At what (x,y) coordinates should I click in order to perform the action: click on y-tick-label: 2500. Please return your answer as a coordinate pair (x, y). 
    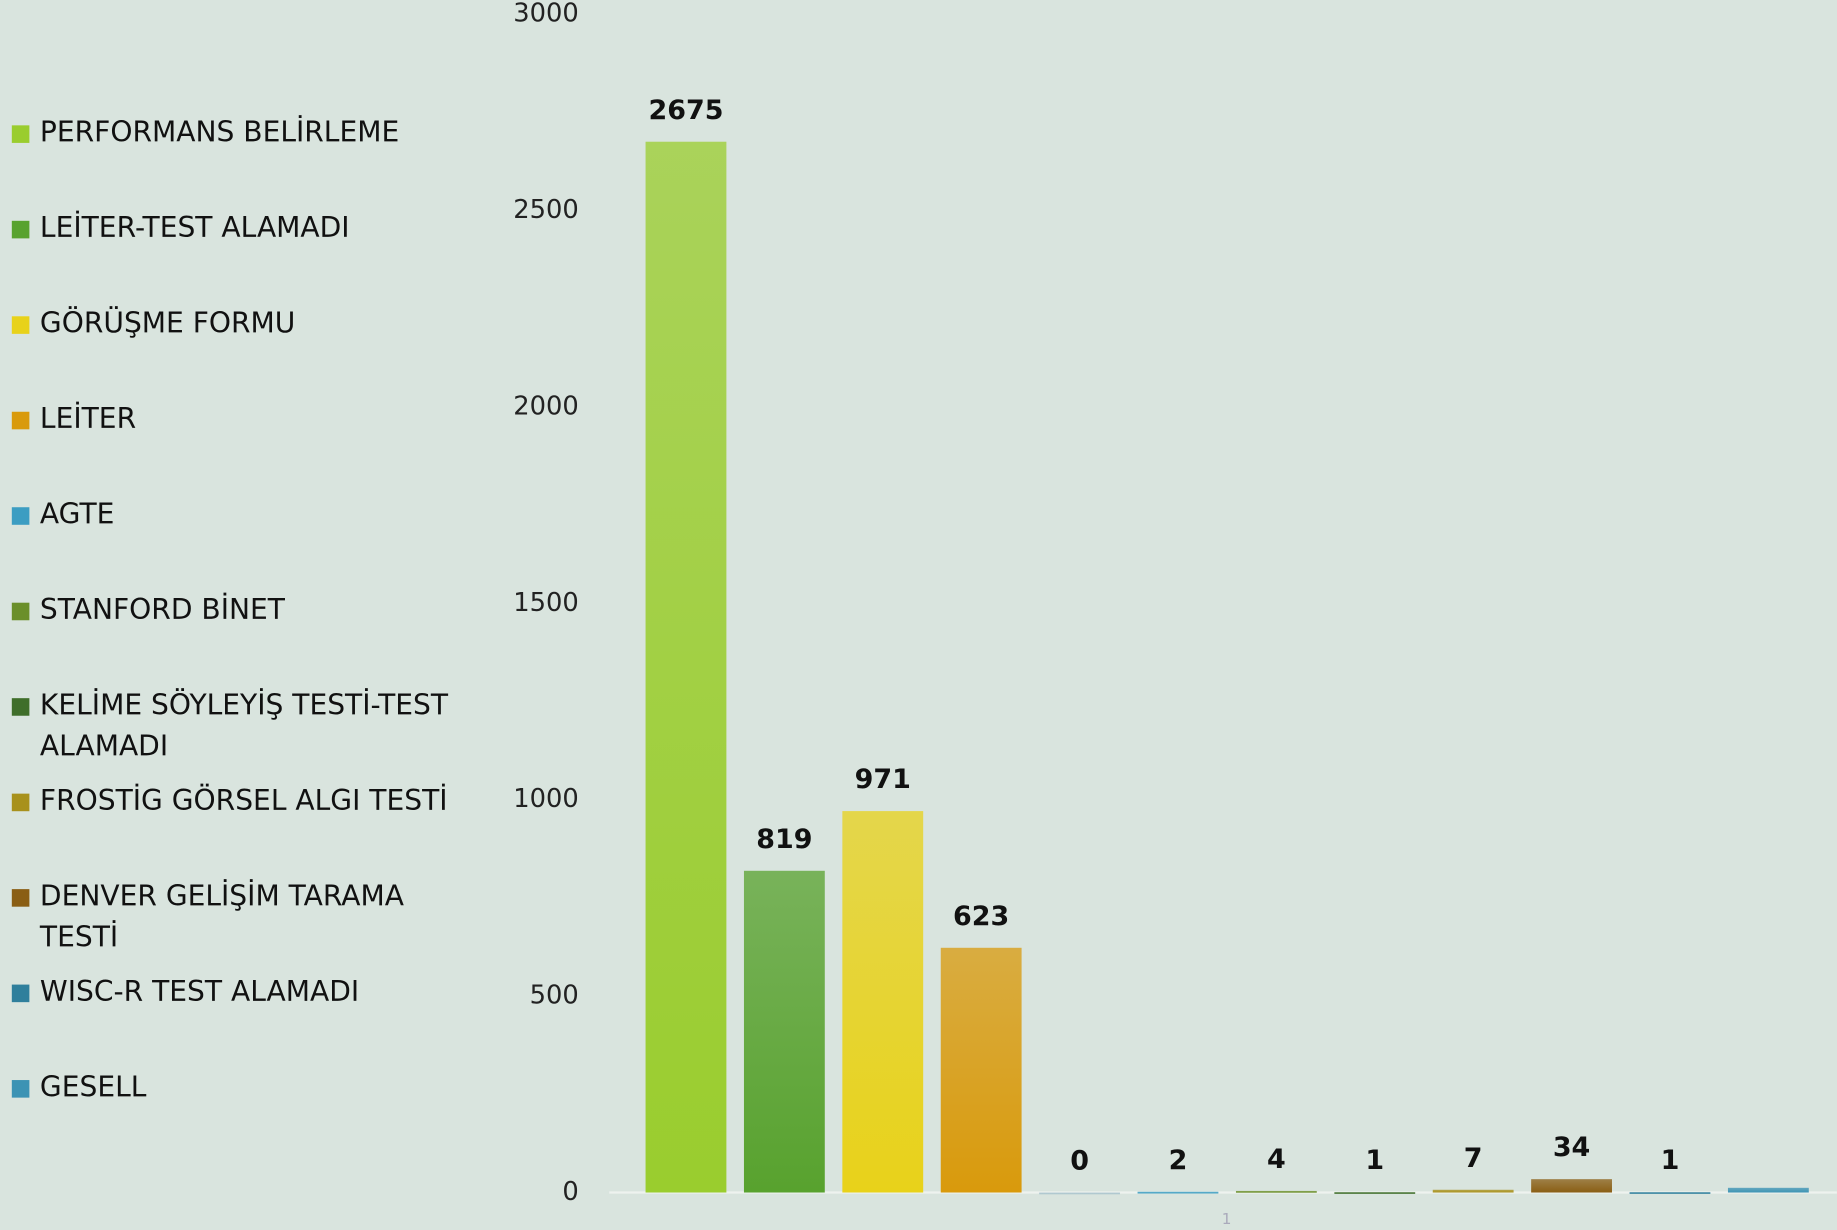
    Looking at the image, I should click on (546, 210).